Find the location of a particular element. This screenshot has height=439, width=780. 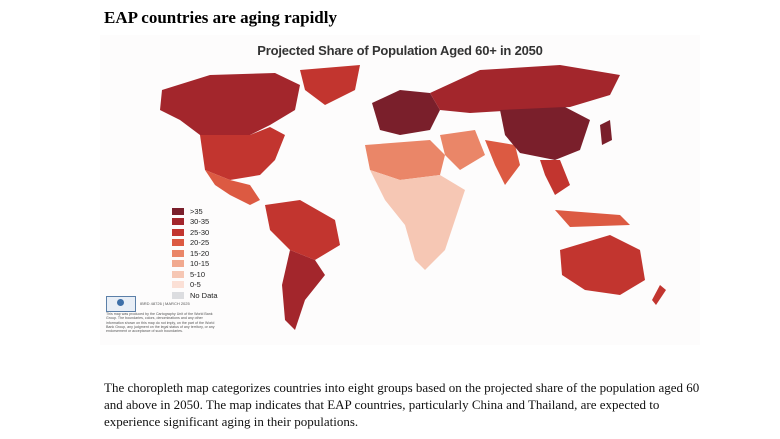

legend-item: 0-5 is located at coordinates (195, 285).